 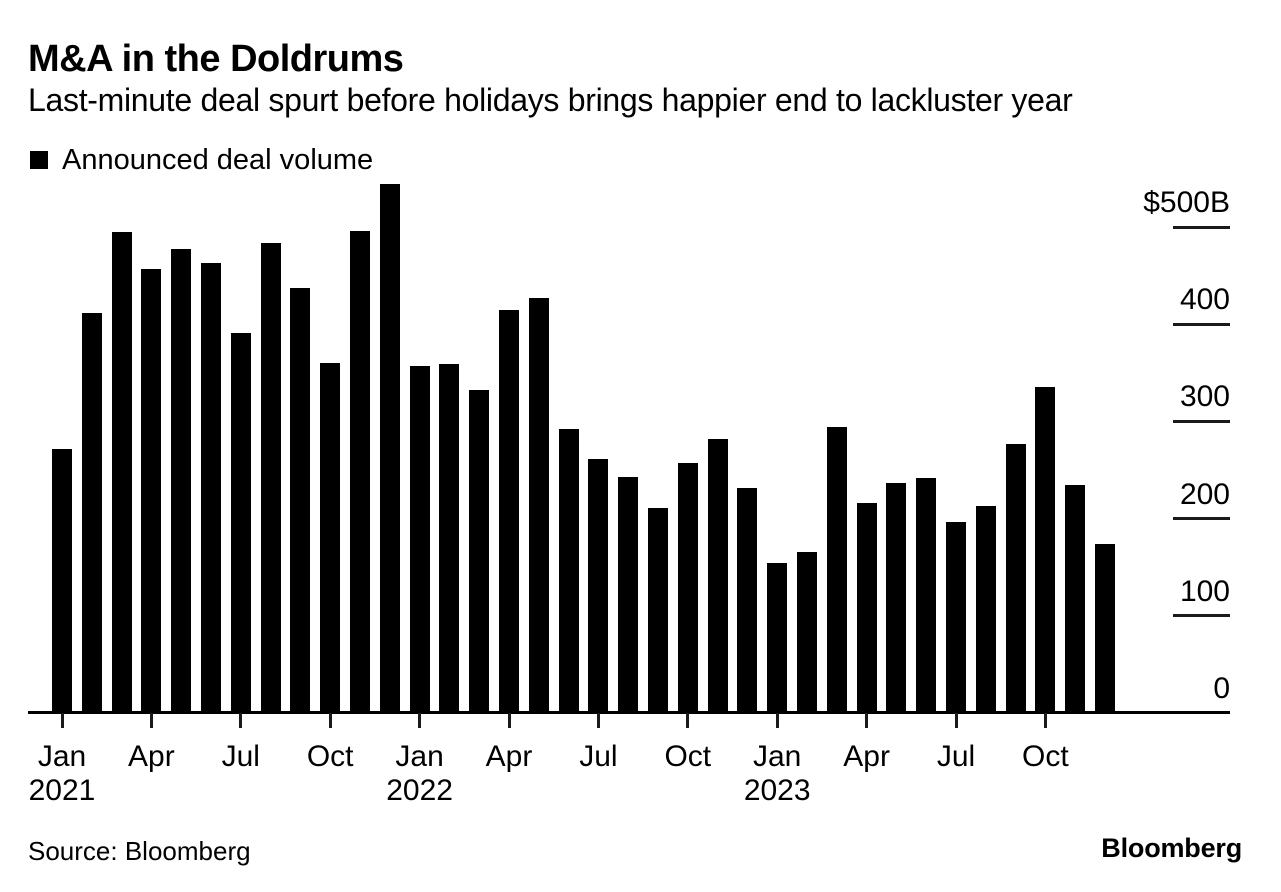 I want to click on bar-may-2021, so click(x=181, y=481).